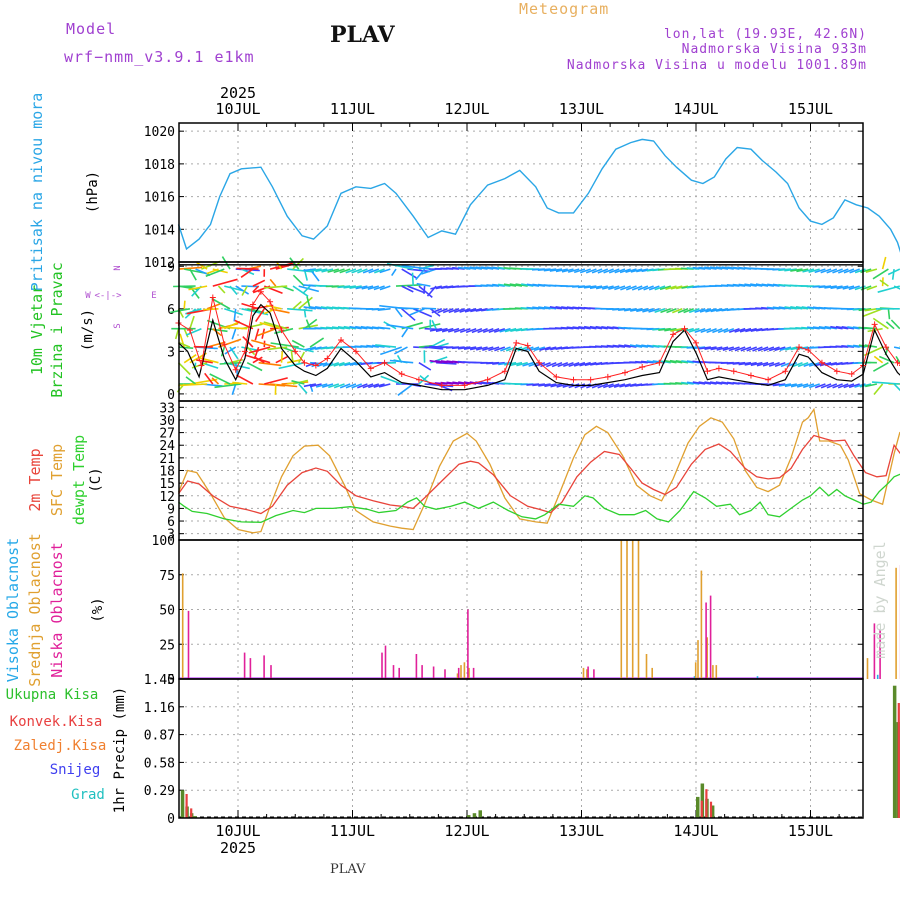 This screenshot has height=900, width=900. I want to click on low-cloud-title: Niska Oblacnost, so click(57, 609).